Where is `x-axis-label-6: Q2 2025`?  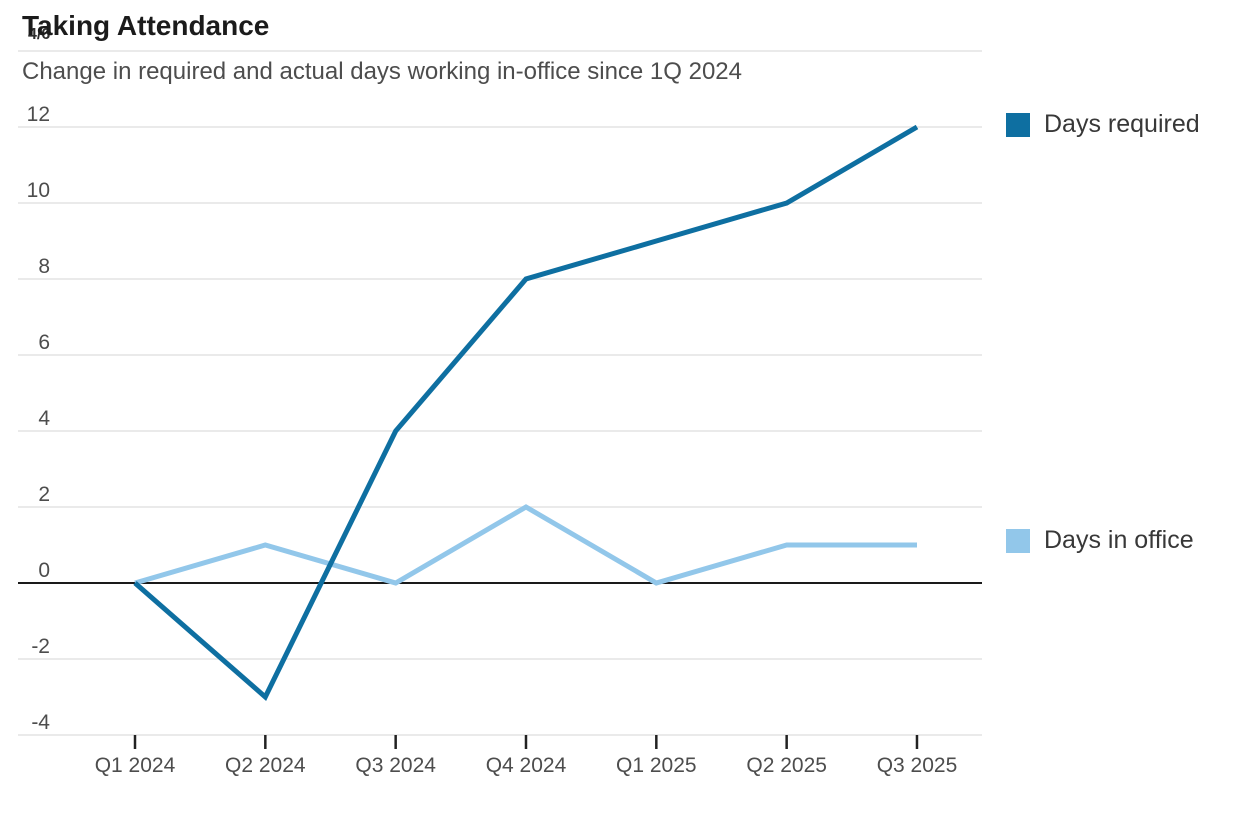
x-axis-label-6: Q2 2025 is located at coordinates (786, 765).